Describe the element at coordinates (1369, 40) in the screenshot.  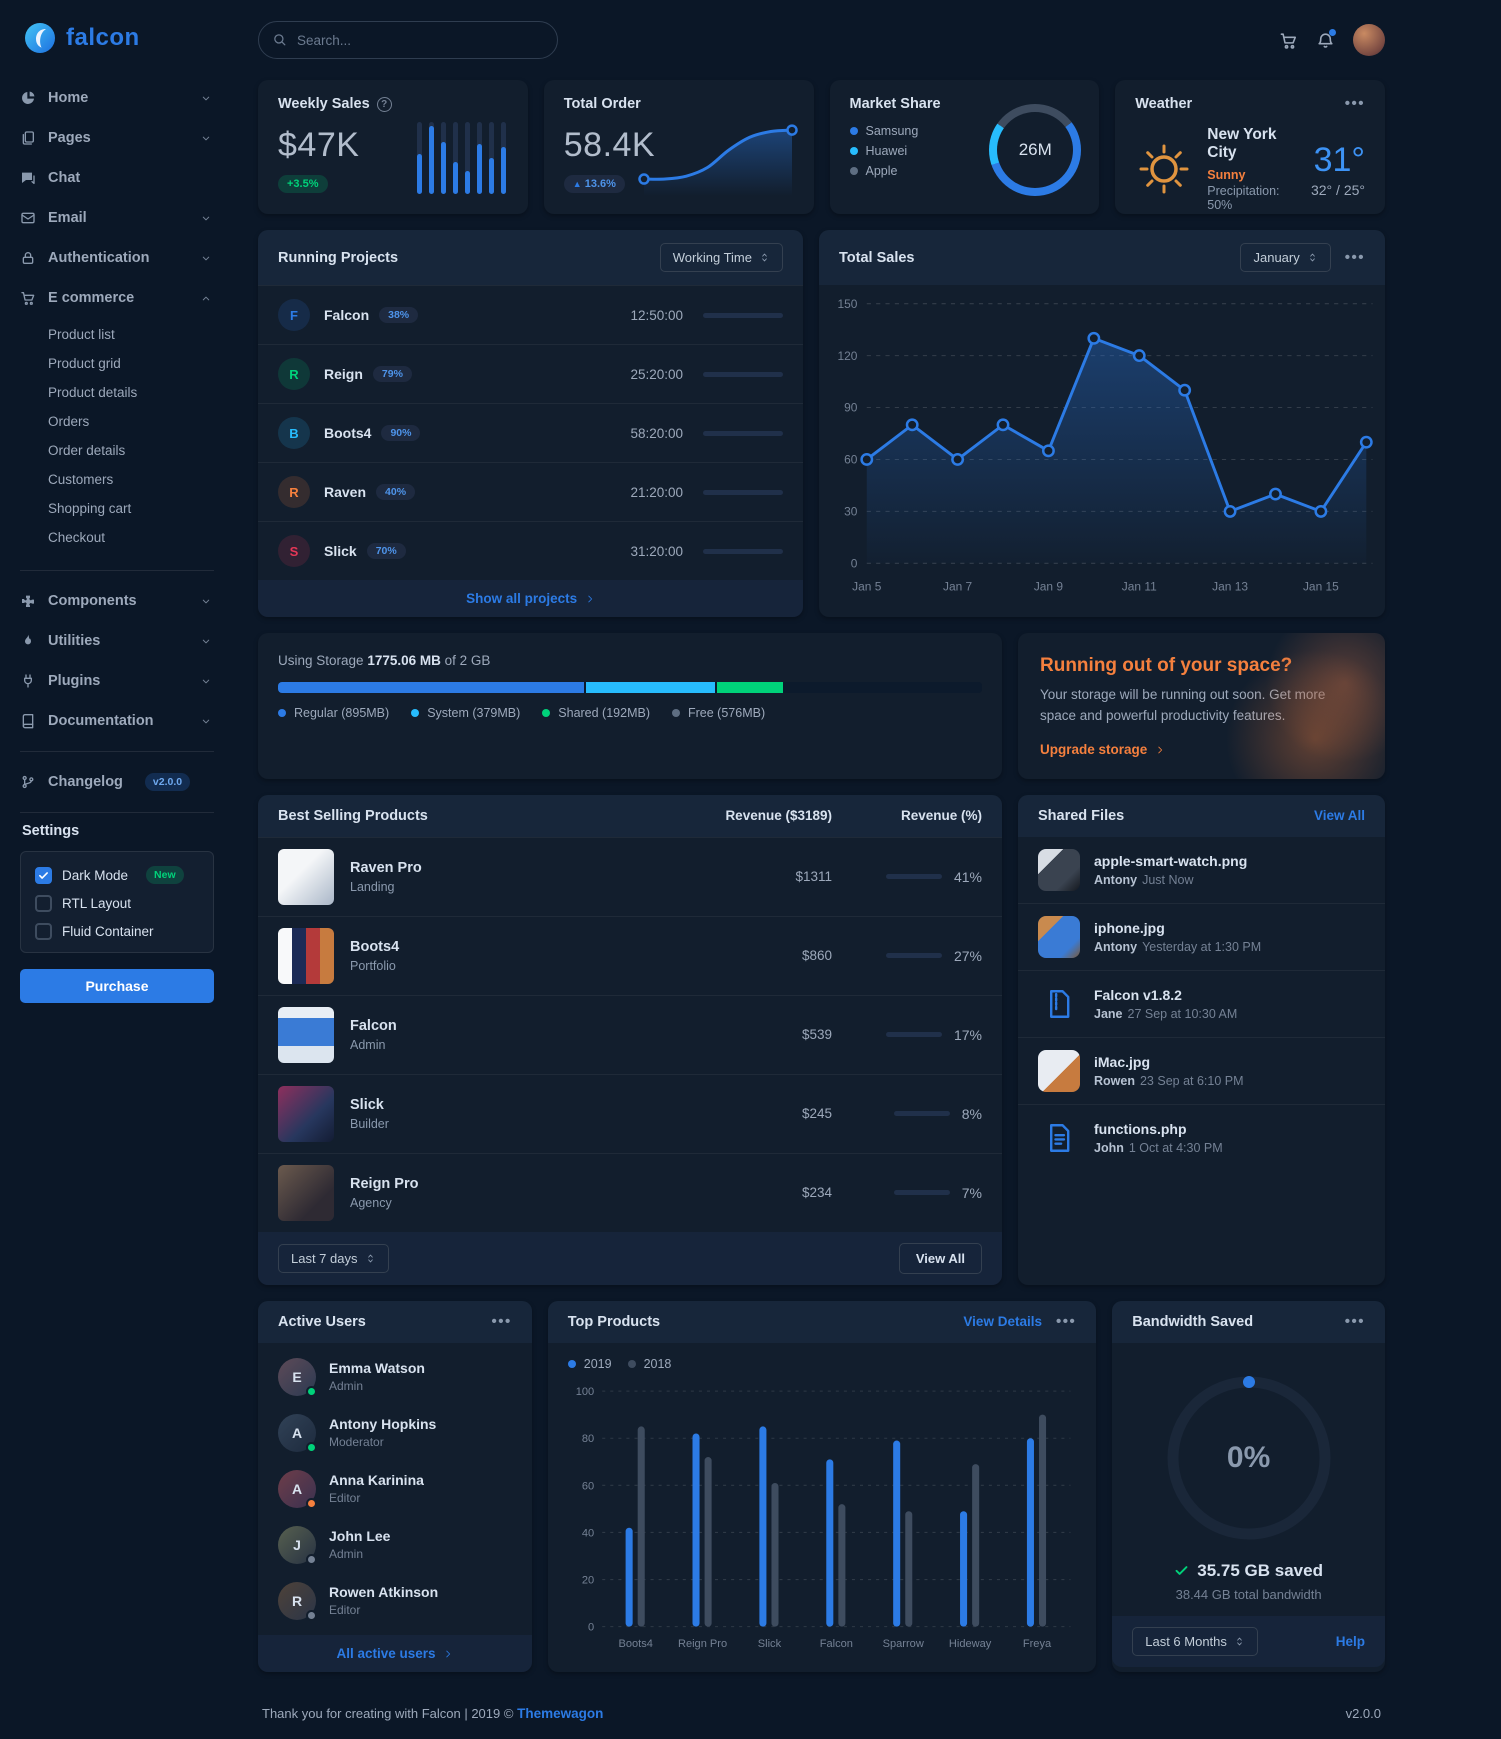
I see `user-avatar` at that location.